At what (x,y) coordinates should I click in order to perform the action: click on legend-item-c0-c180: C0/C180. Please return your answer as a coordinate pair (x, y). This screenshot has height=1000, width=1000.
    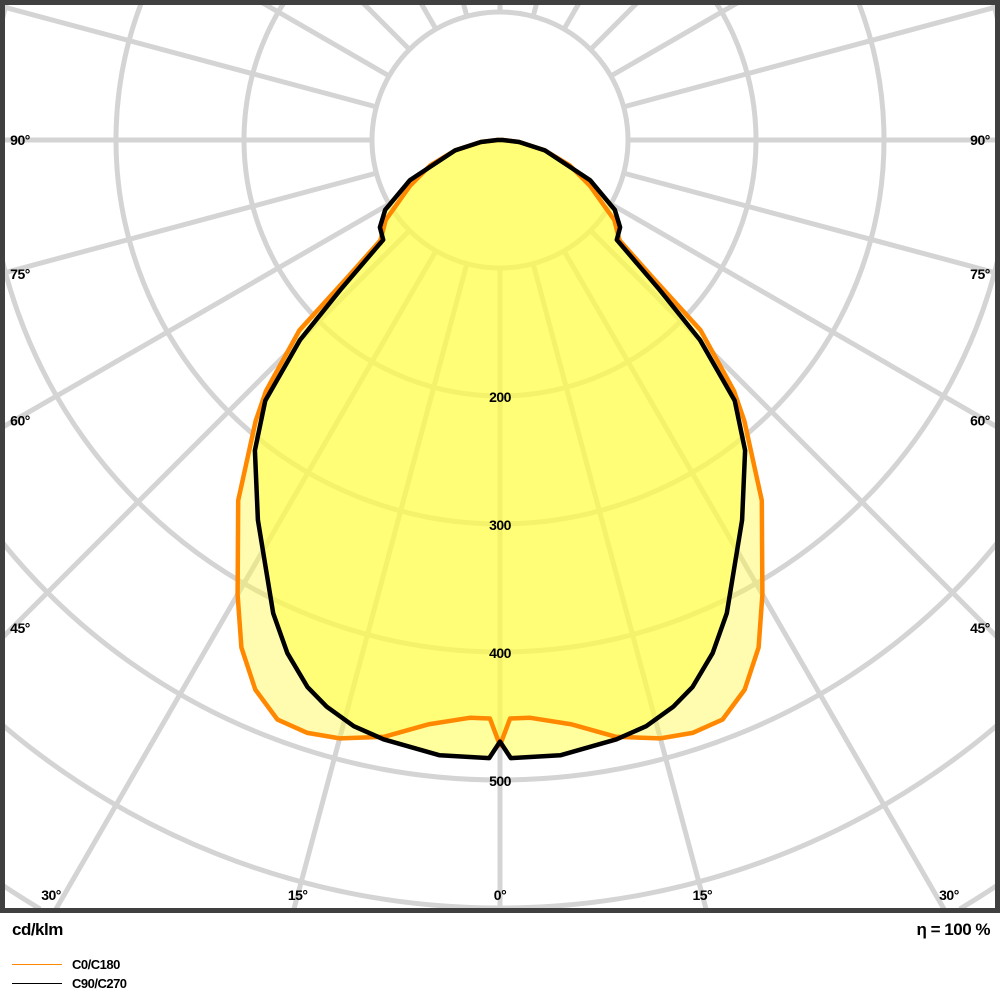
    Looking at the image, I should click on (66, 964).